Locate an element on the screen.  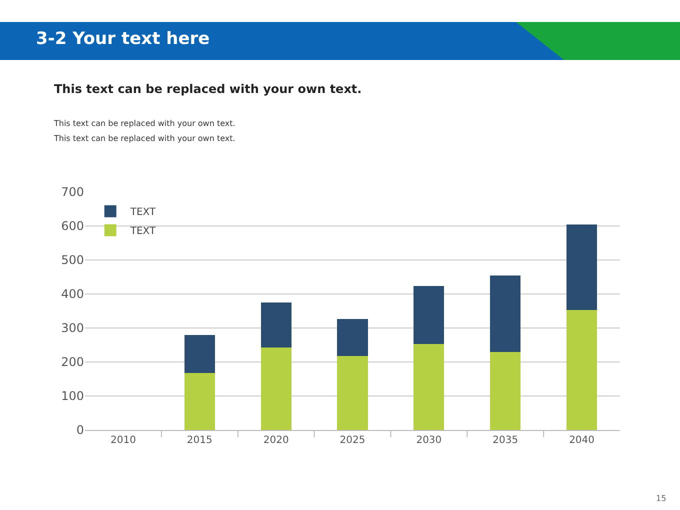
chart-title: 3-2 Your text here is located at coordinates (123, 39).